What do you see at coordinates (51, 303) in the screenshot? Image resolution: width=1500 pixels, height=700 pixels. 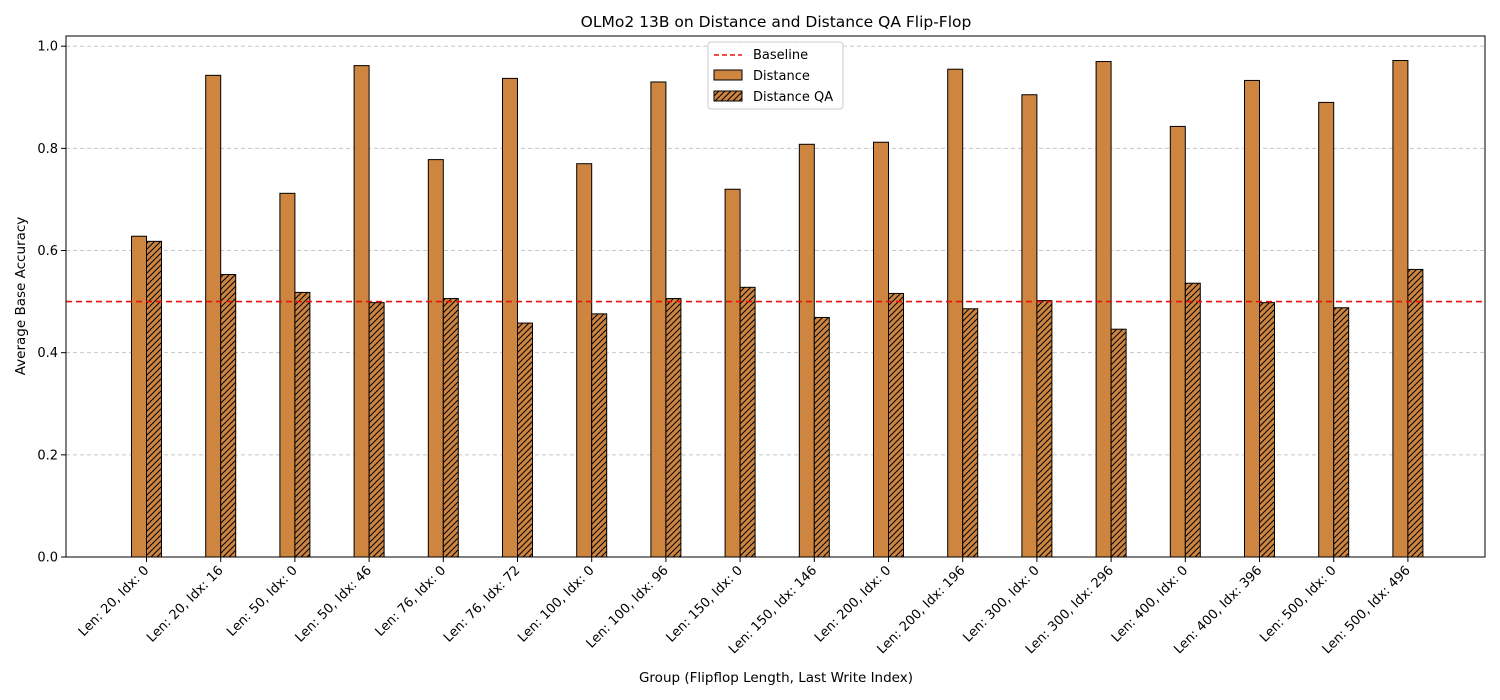 I see `y-axis-ticks: 0.0 0.2 0.4 0.6 0.8 1.0` at bounding box center [51, 303].